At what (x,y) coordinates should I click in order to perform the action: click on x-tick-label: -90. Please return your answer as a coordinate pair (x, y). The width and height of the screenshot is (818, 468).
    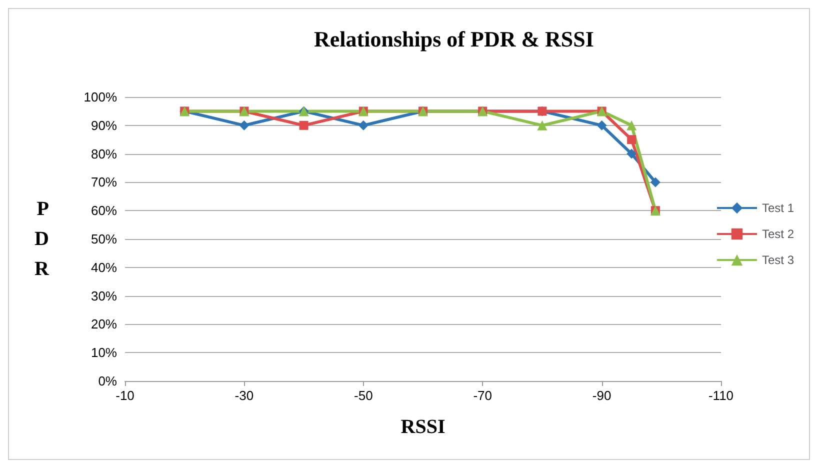
    Looking at the image, I should click on (602, 395).